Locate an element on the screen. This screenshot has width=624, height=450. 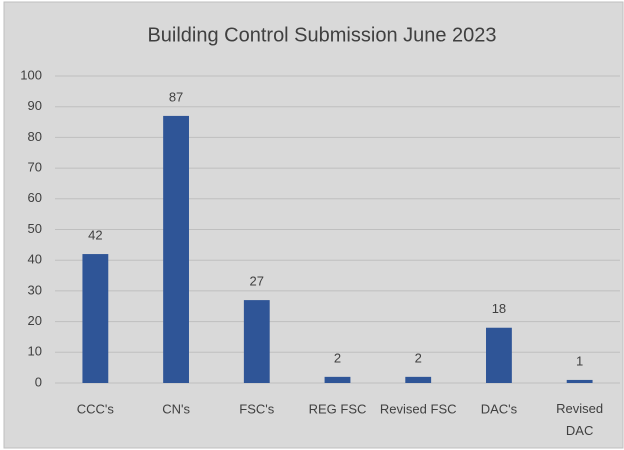
y-tick-label: 40 is located at coordinates (35, 259).